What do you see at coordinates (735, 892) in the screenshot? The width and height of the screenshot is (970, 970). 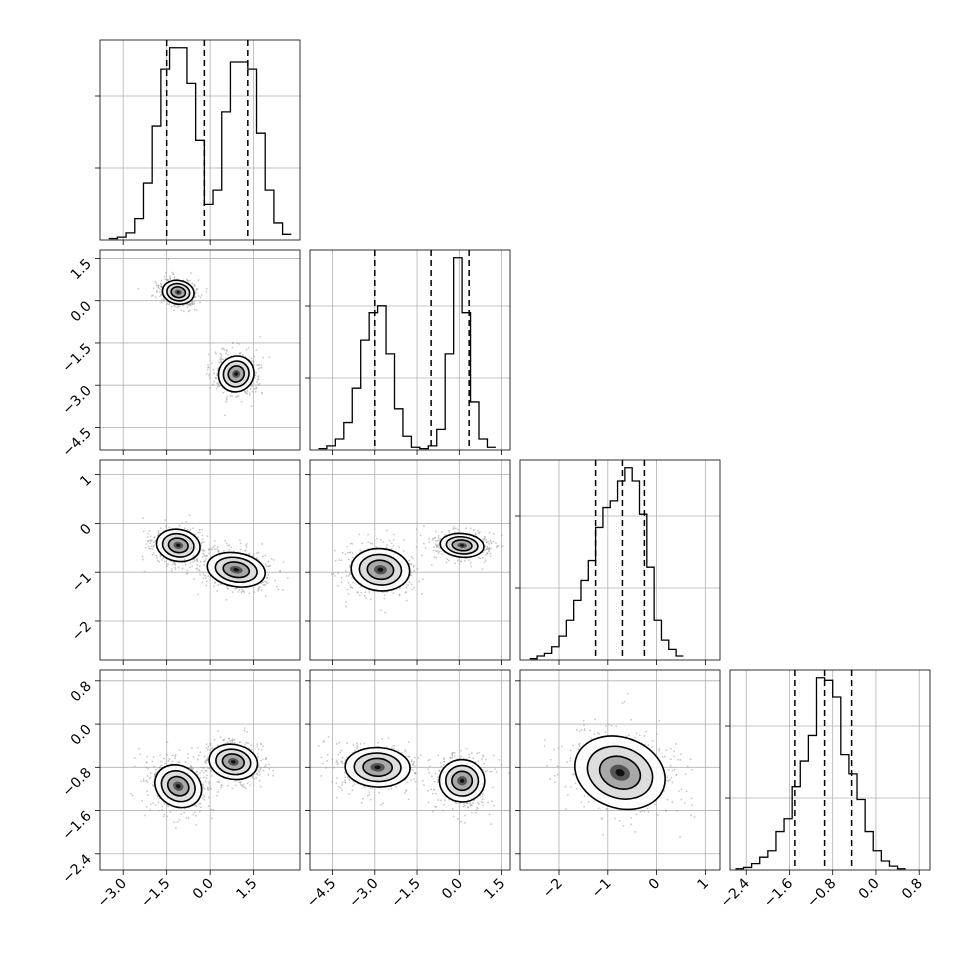 I see `x-tick-label: −2.4` at bounding box center [735, 892].